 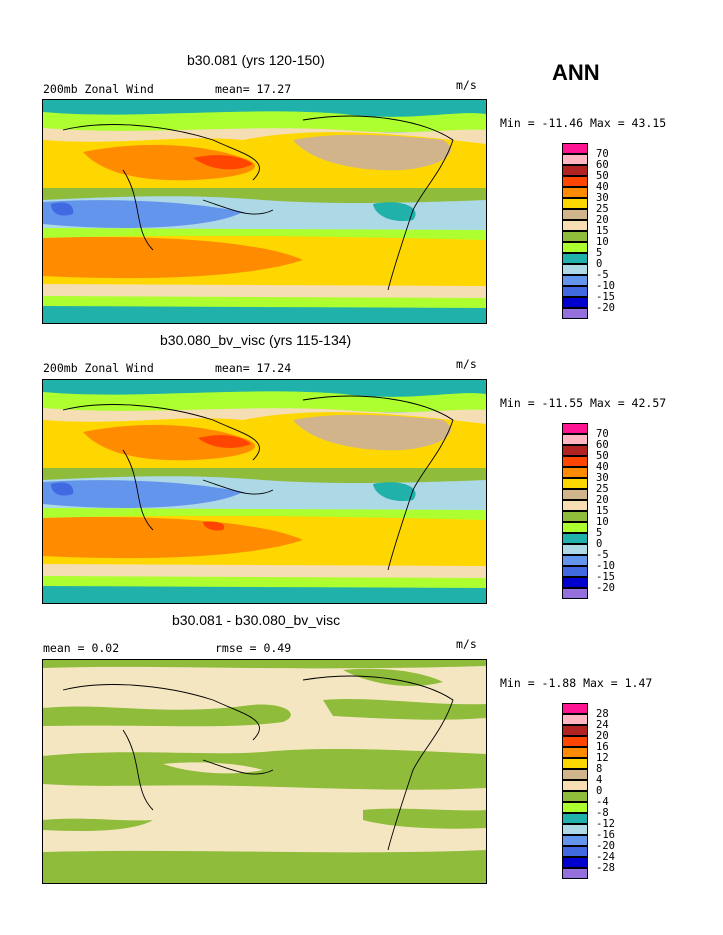 What do you see at coordinates (602, 725) in the screenshot?
I see `legend-label: 24` at bounding box center [602, 725].